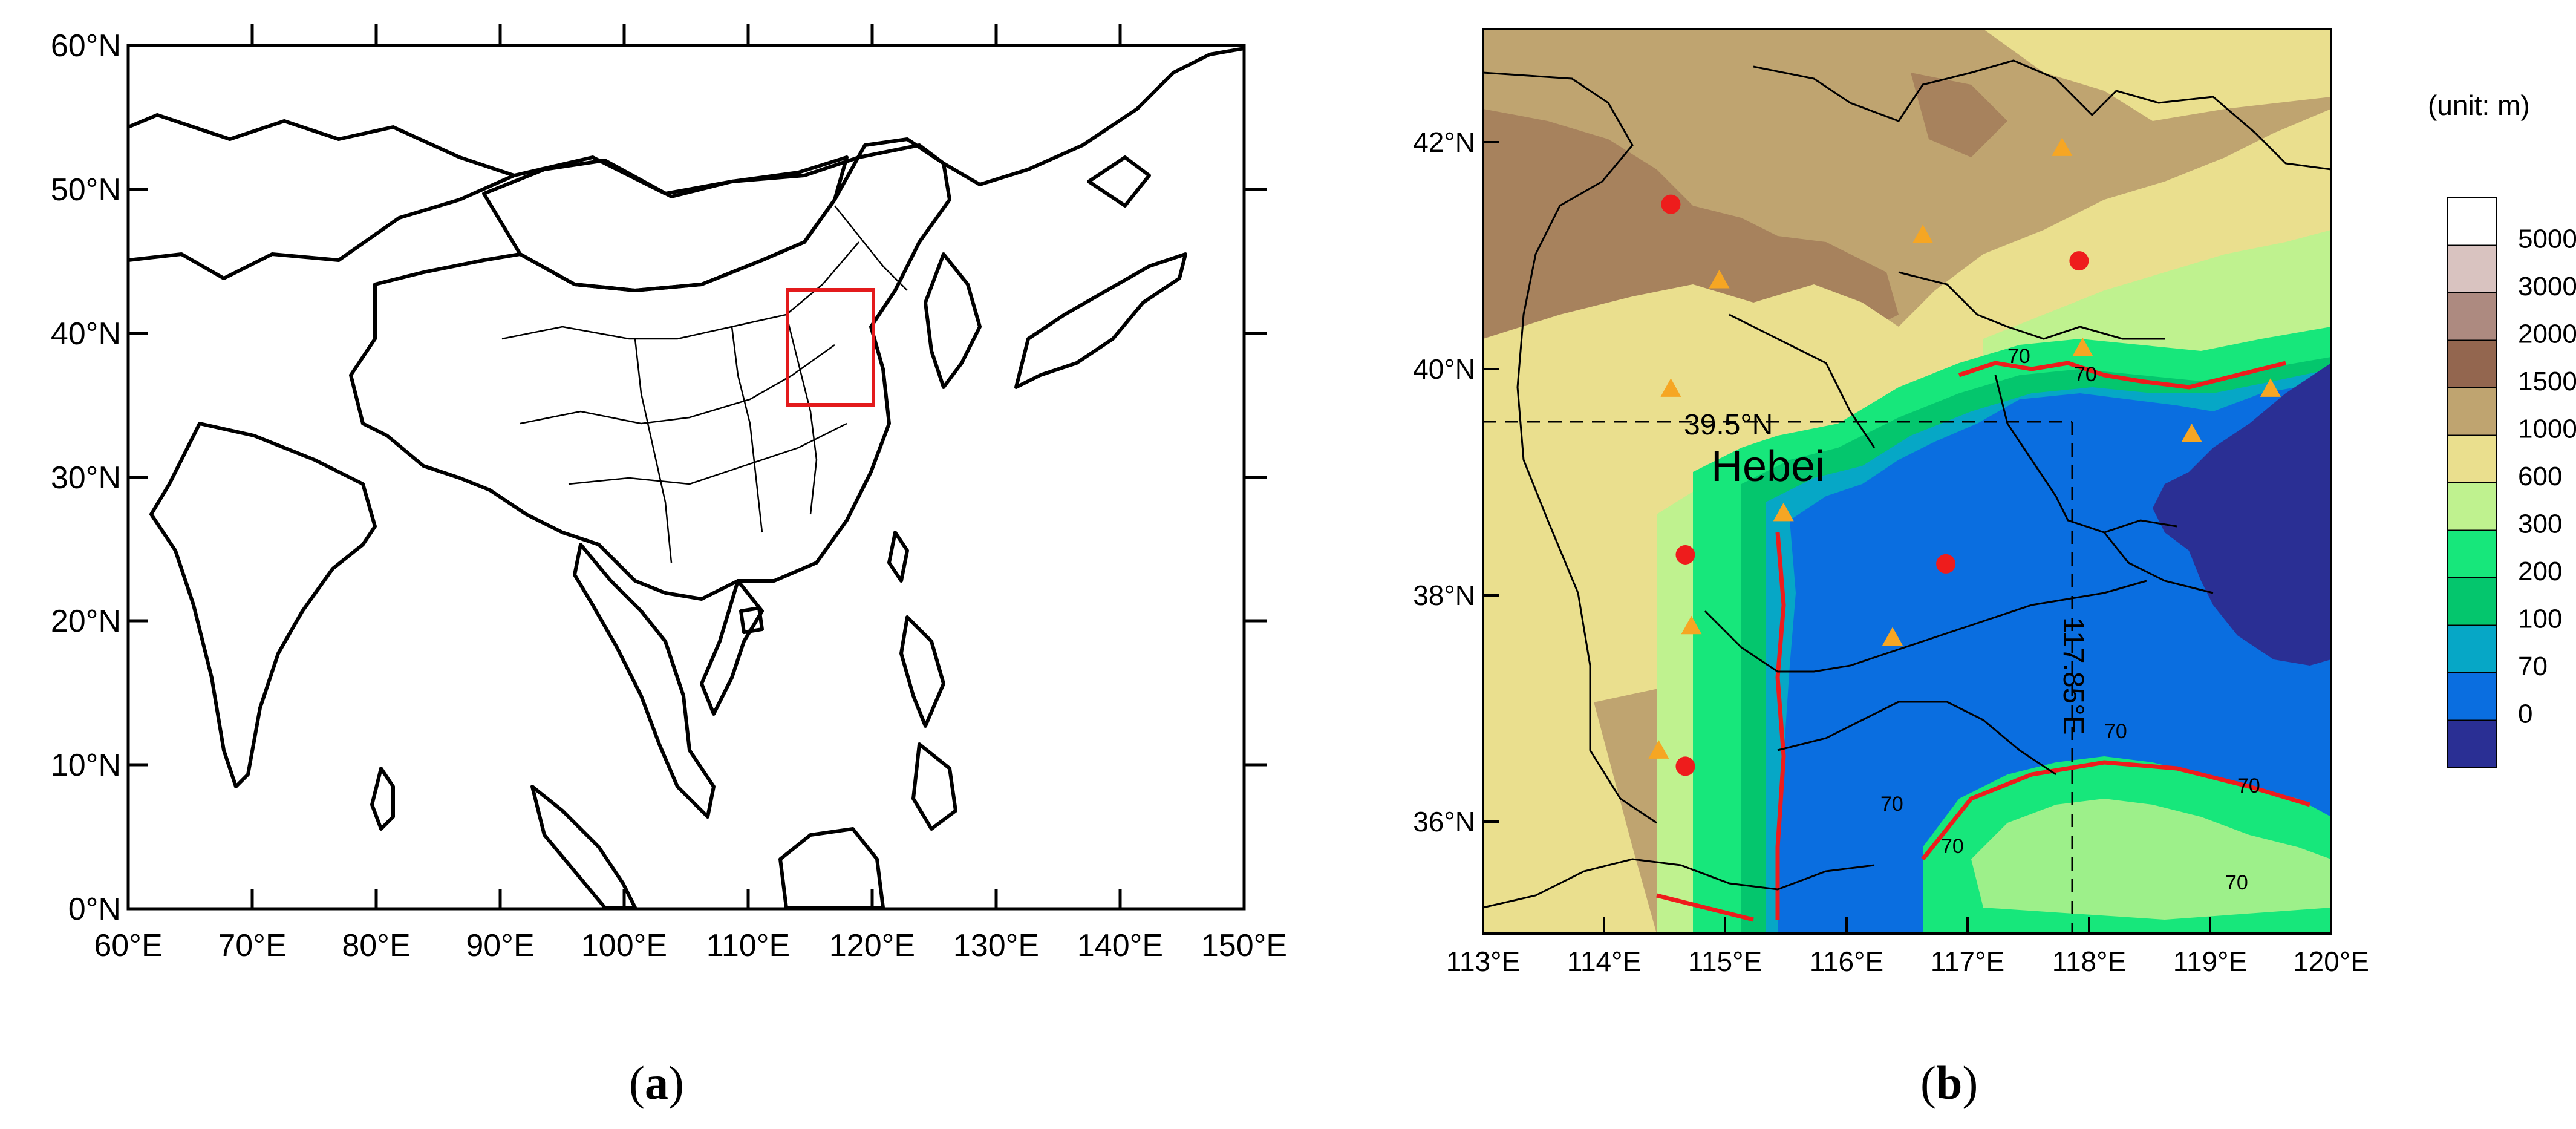 The image size is (2576, 1129). I want to click on lon-label: 80°E, so click(376, 945).